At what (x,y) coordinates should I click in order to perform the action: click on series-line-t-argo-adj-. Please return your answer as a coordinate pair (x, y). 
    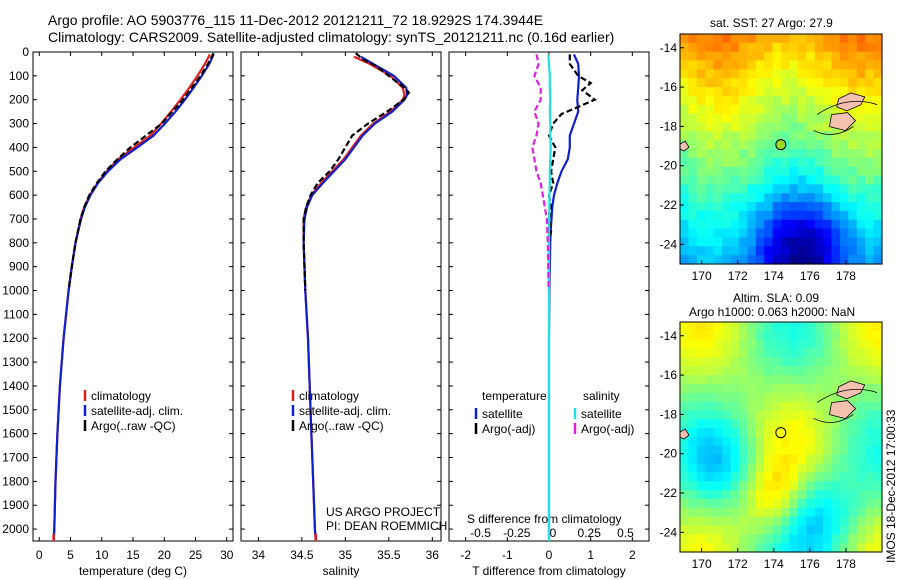
    Looking at the image, I should click on (572, 172).